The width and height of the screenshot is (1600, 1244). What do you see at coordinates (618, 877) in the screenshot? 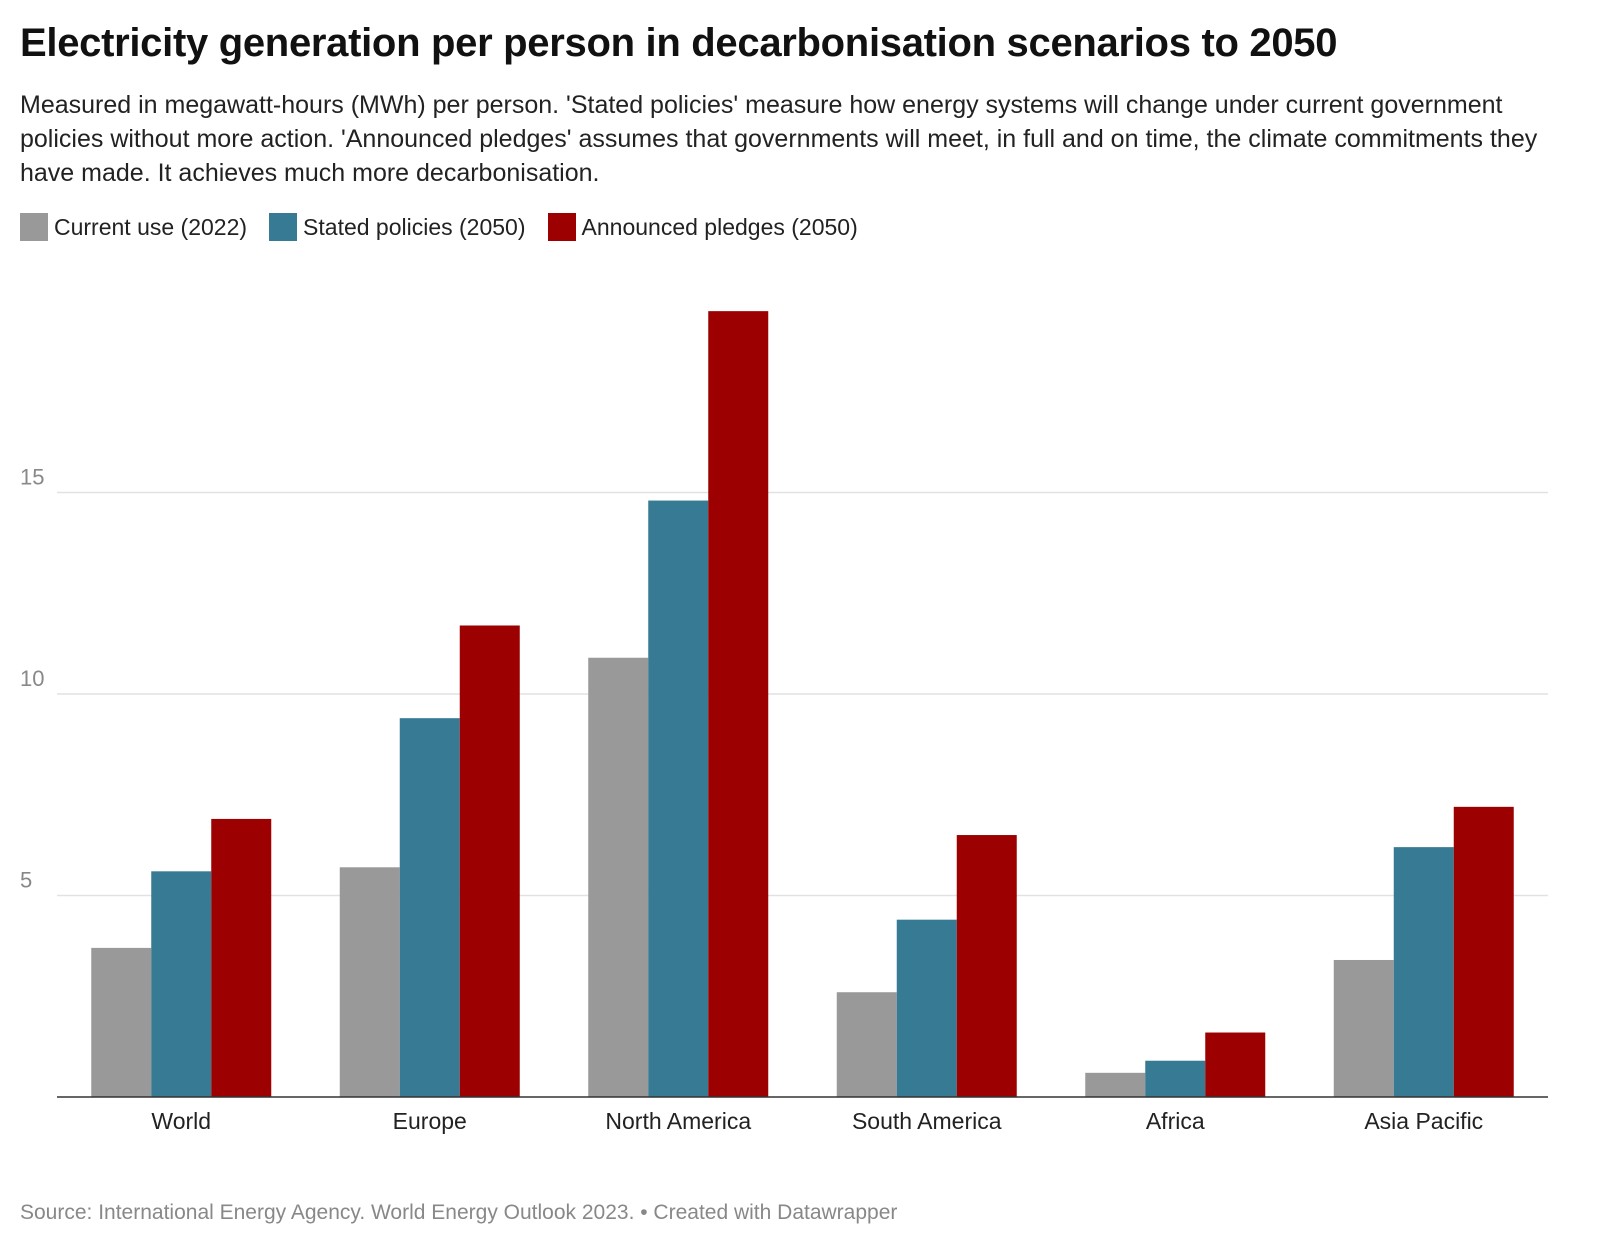
I see `bar-north-america-current-use-2022` at bounding box center [618, 877].